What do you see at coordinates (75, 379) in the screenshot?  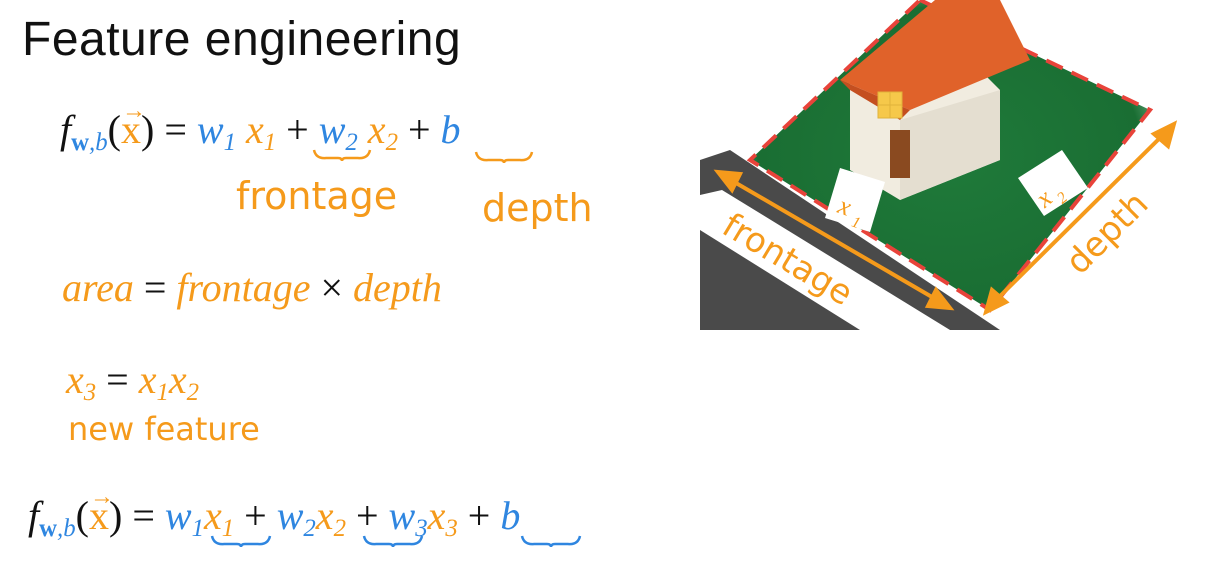 I see `x3-symbol: x` at bounding box center [75, 379].